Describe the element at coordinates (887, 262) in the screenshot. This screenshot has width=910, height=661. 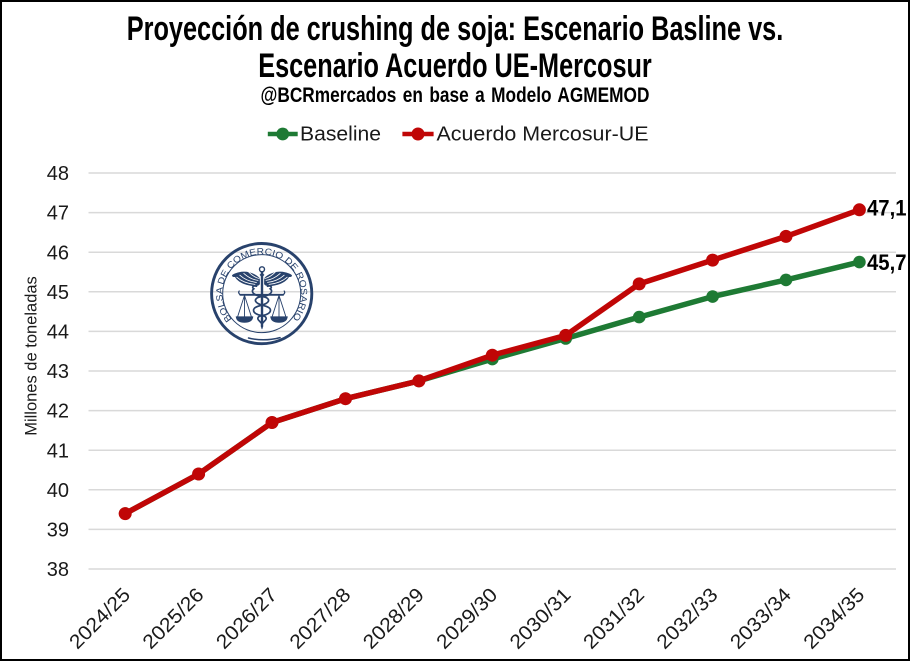
I see `svg-text: 45,7` at that location.